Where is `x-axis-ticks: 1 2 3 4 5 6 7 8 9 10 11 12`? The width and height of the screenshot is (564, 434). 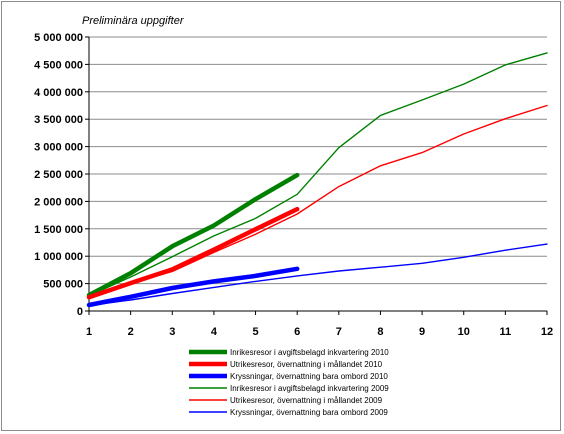 x-axis-ticks: 1 2 3 4 5 6 7 8 9 10 11 12 is located at coordinates (319, 324).